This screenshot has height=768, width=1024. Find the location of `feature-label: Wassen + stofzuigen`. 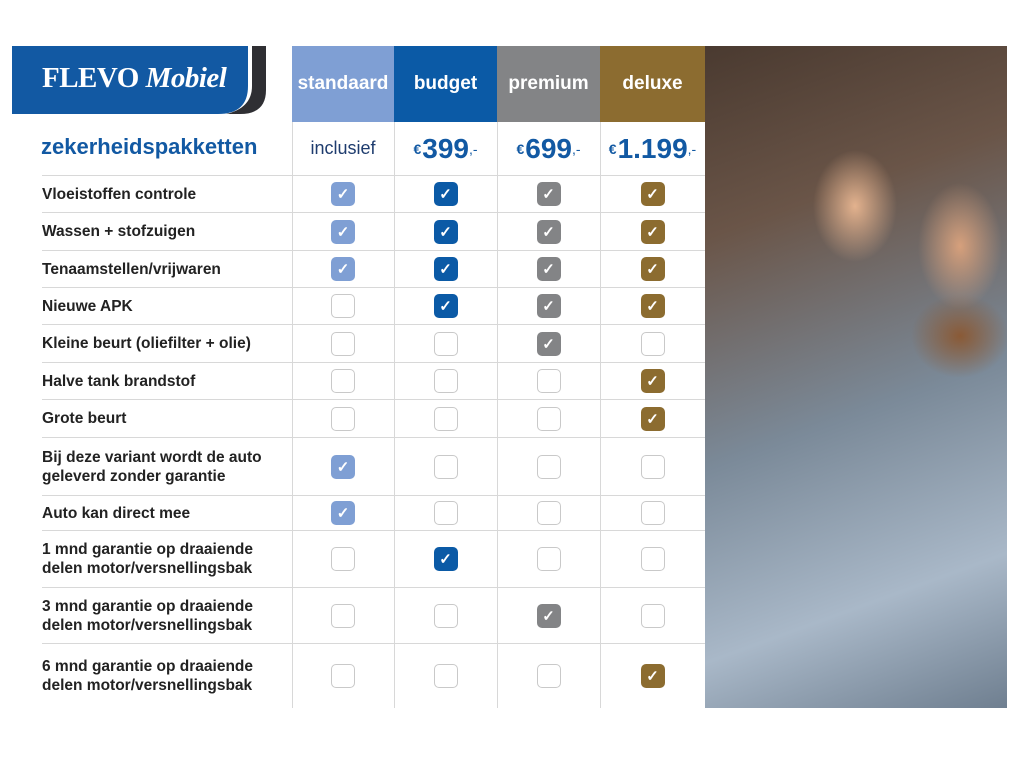

feature-label: Wassen + stofzuigen is located at coordinates (119, 231).